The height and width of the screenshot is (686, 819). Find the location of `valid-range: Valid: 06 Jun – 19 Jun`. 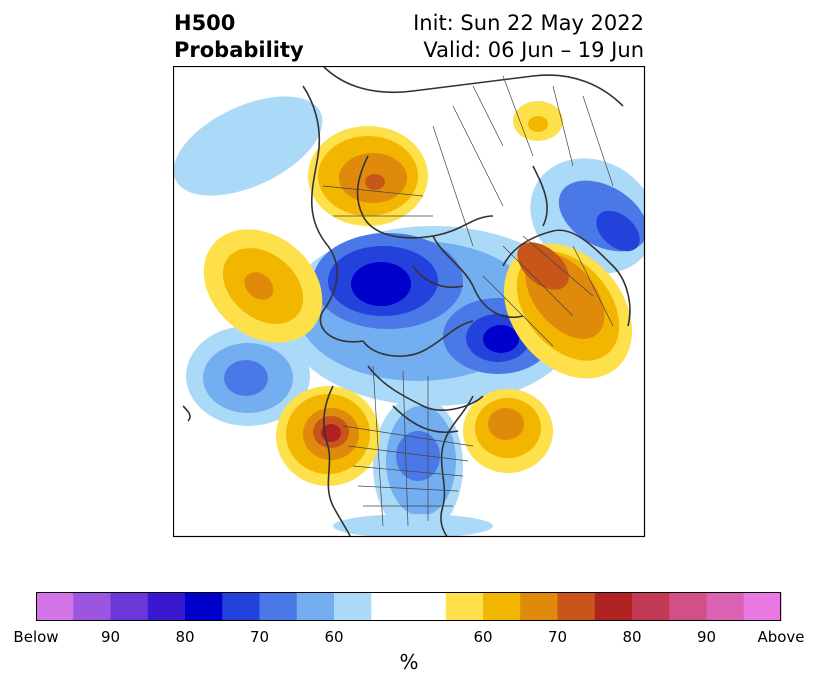

valid-range: Valid: 06 Jun – 19 Jun is located at coordinates (533, 50).